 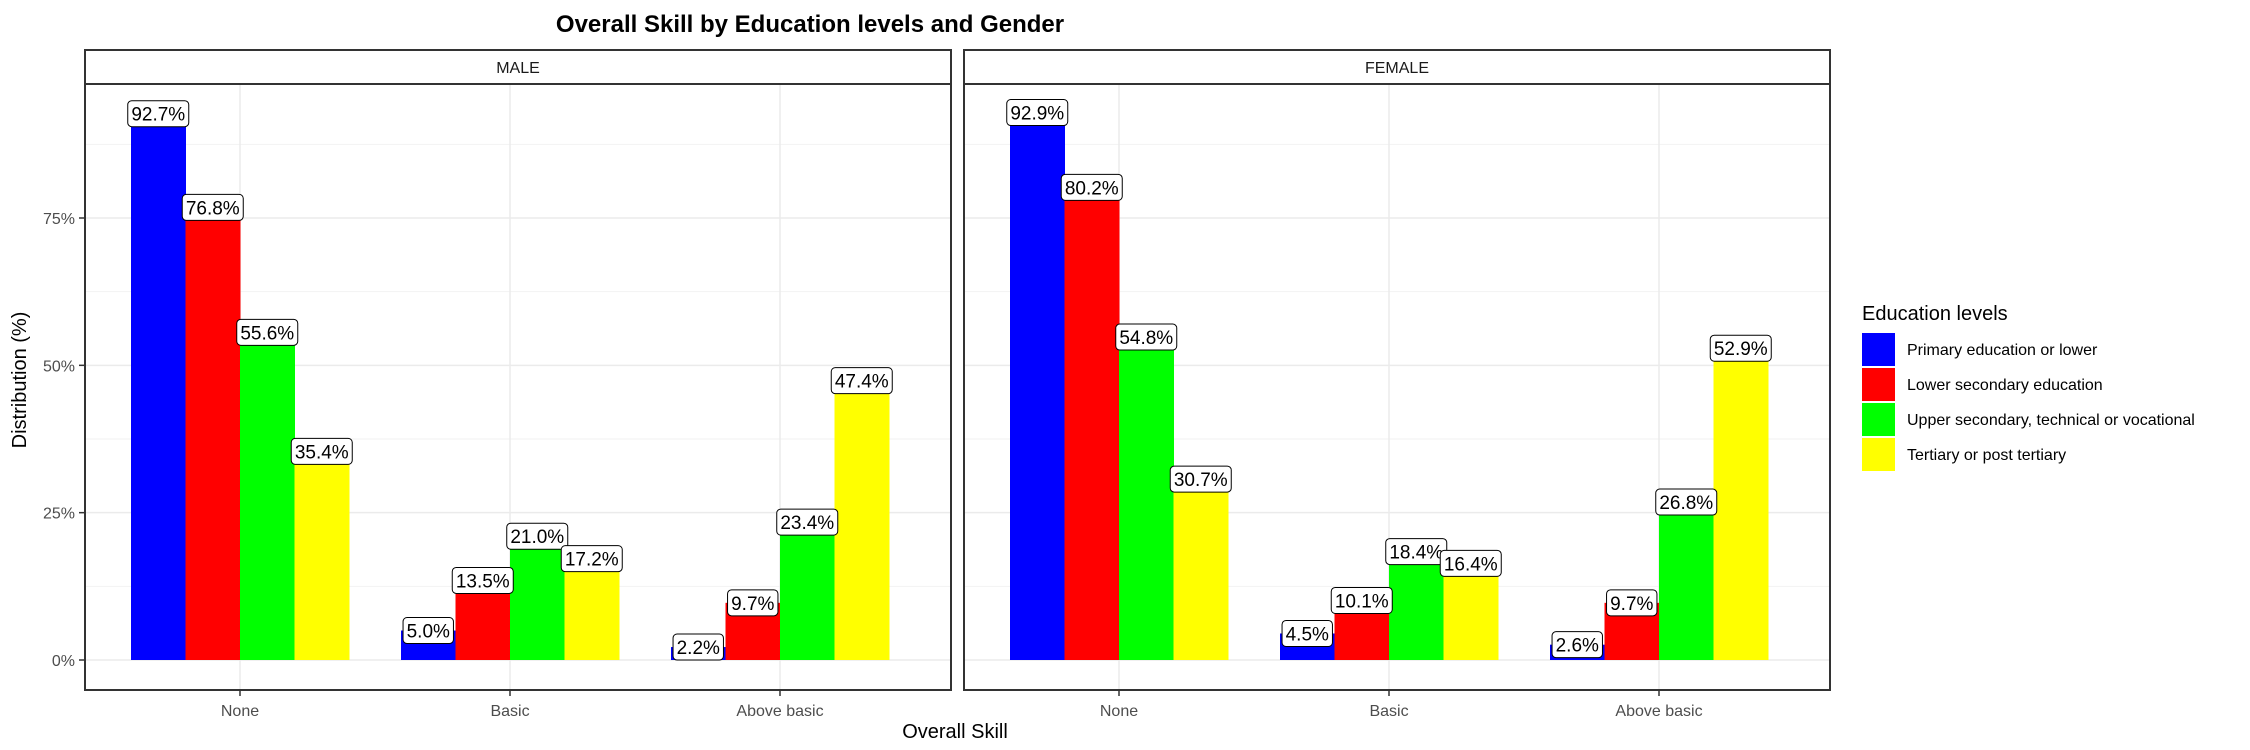 What do you see at coordinates (63, 661) in the screenshot?
I see `y-tick-label: 0%` at bounding box center [63, 661].